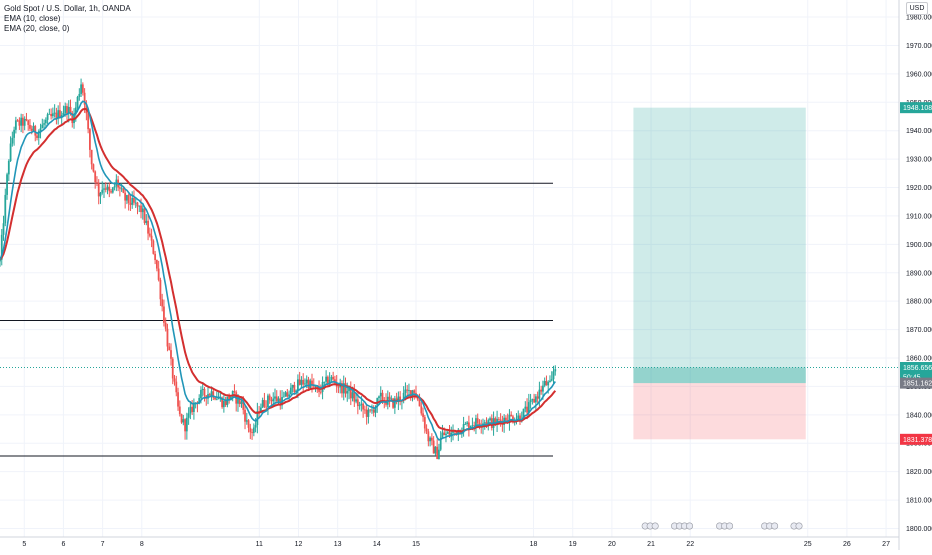 The image size is (932, 555). Describe the element at coordinates (847, 544) in the screenshot. I see `x-tick-label: 26` at that location.